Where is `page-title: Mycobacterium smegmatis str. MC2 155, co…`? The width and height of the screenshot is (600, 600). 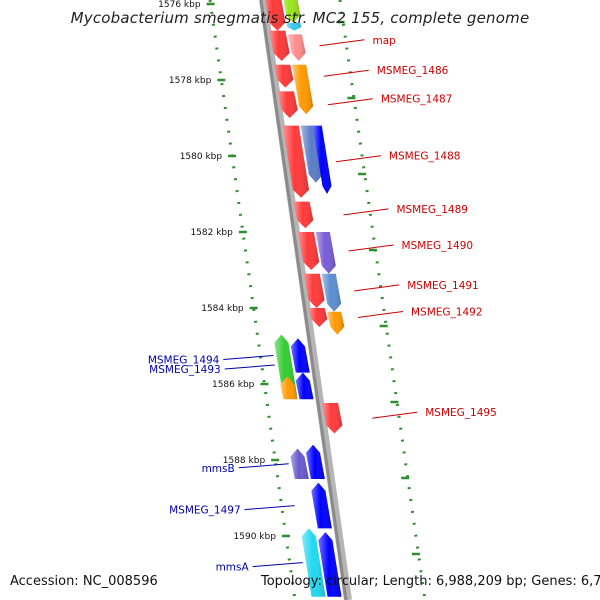
page-title: Mycobacterium smegmatis str. MC2 155, co… is located at coordinates (300, 18).